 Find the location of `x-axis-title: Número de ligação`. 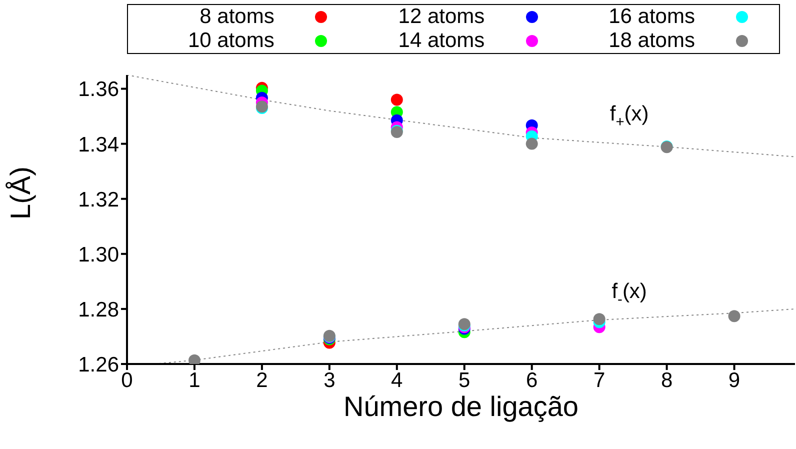

x-axis-title: Número de ligação is located at coordinates (461, 406).